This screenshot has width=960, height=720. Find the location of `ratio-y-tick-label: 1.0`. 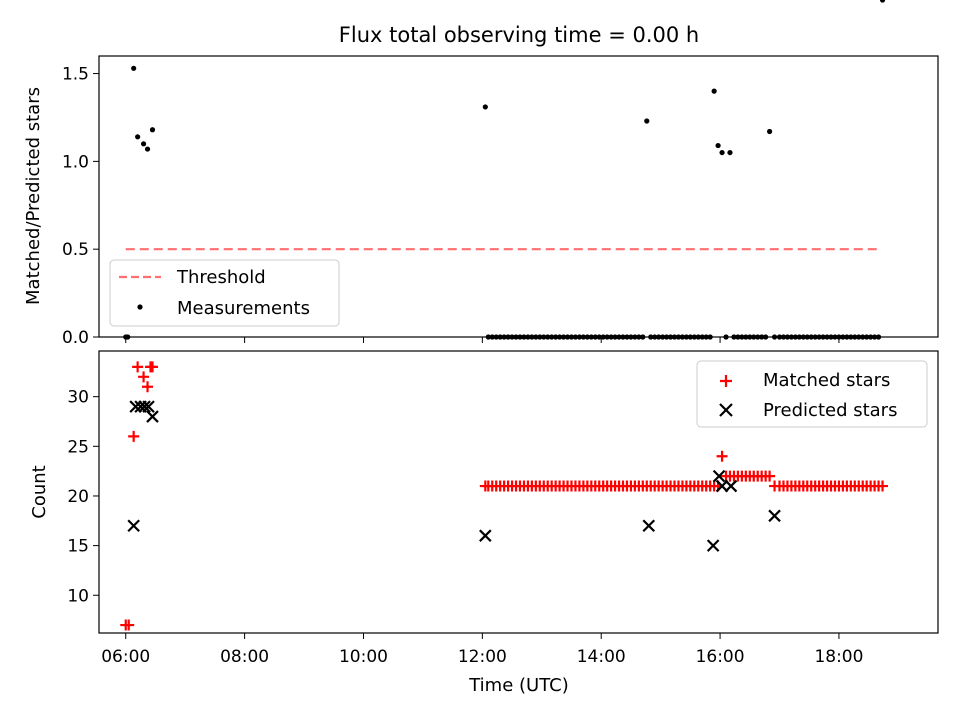

ratio-y-tick-label: 1.0 is located at coordinates (75, 162).